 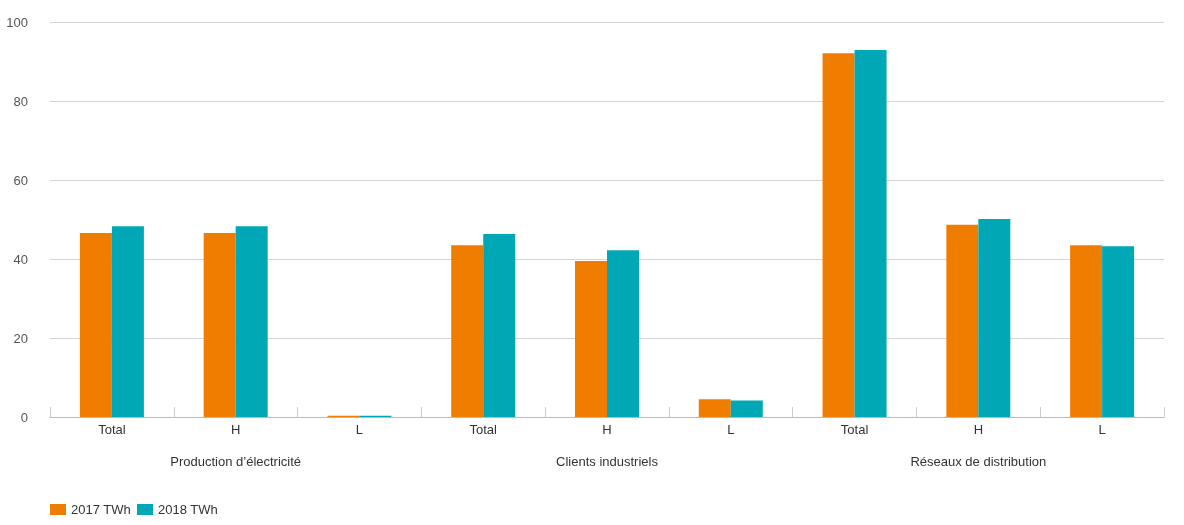 What do you see at coordinates (20, 338) in the screenshot?
I see `y-tick-label: 20` at bounding box center [20, 338].